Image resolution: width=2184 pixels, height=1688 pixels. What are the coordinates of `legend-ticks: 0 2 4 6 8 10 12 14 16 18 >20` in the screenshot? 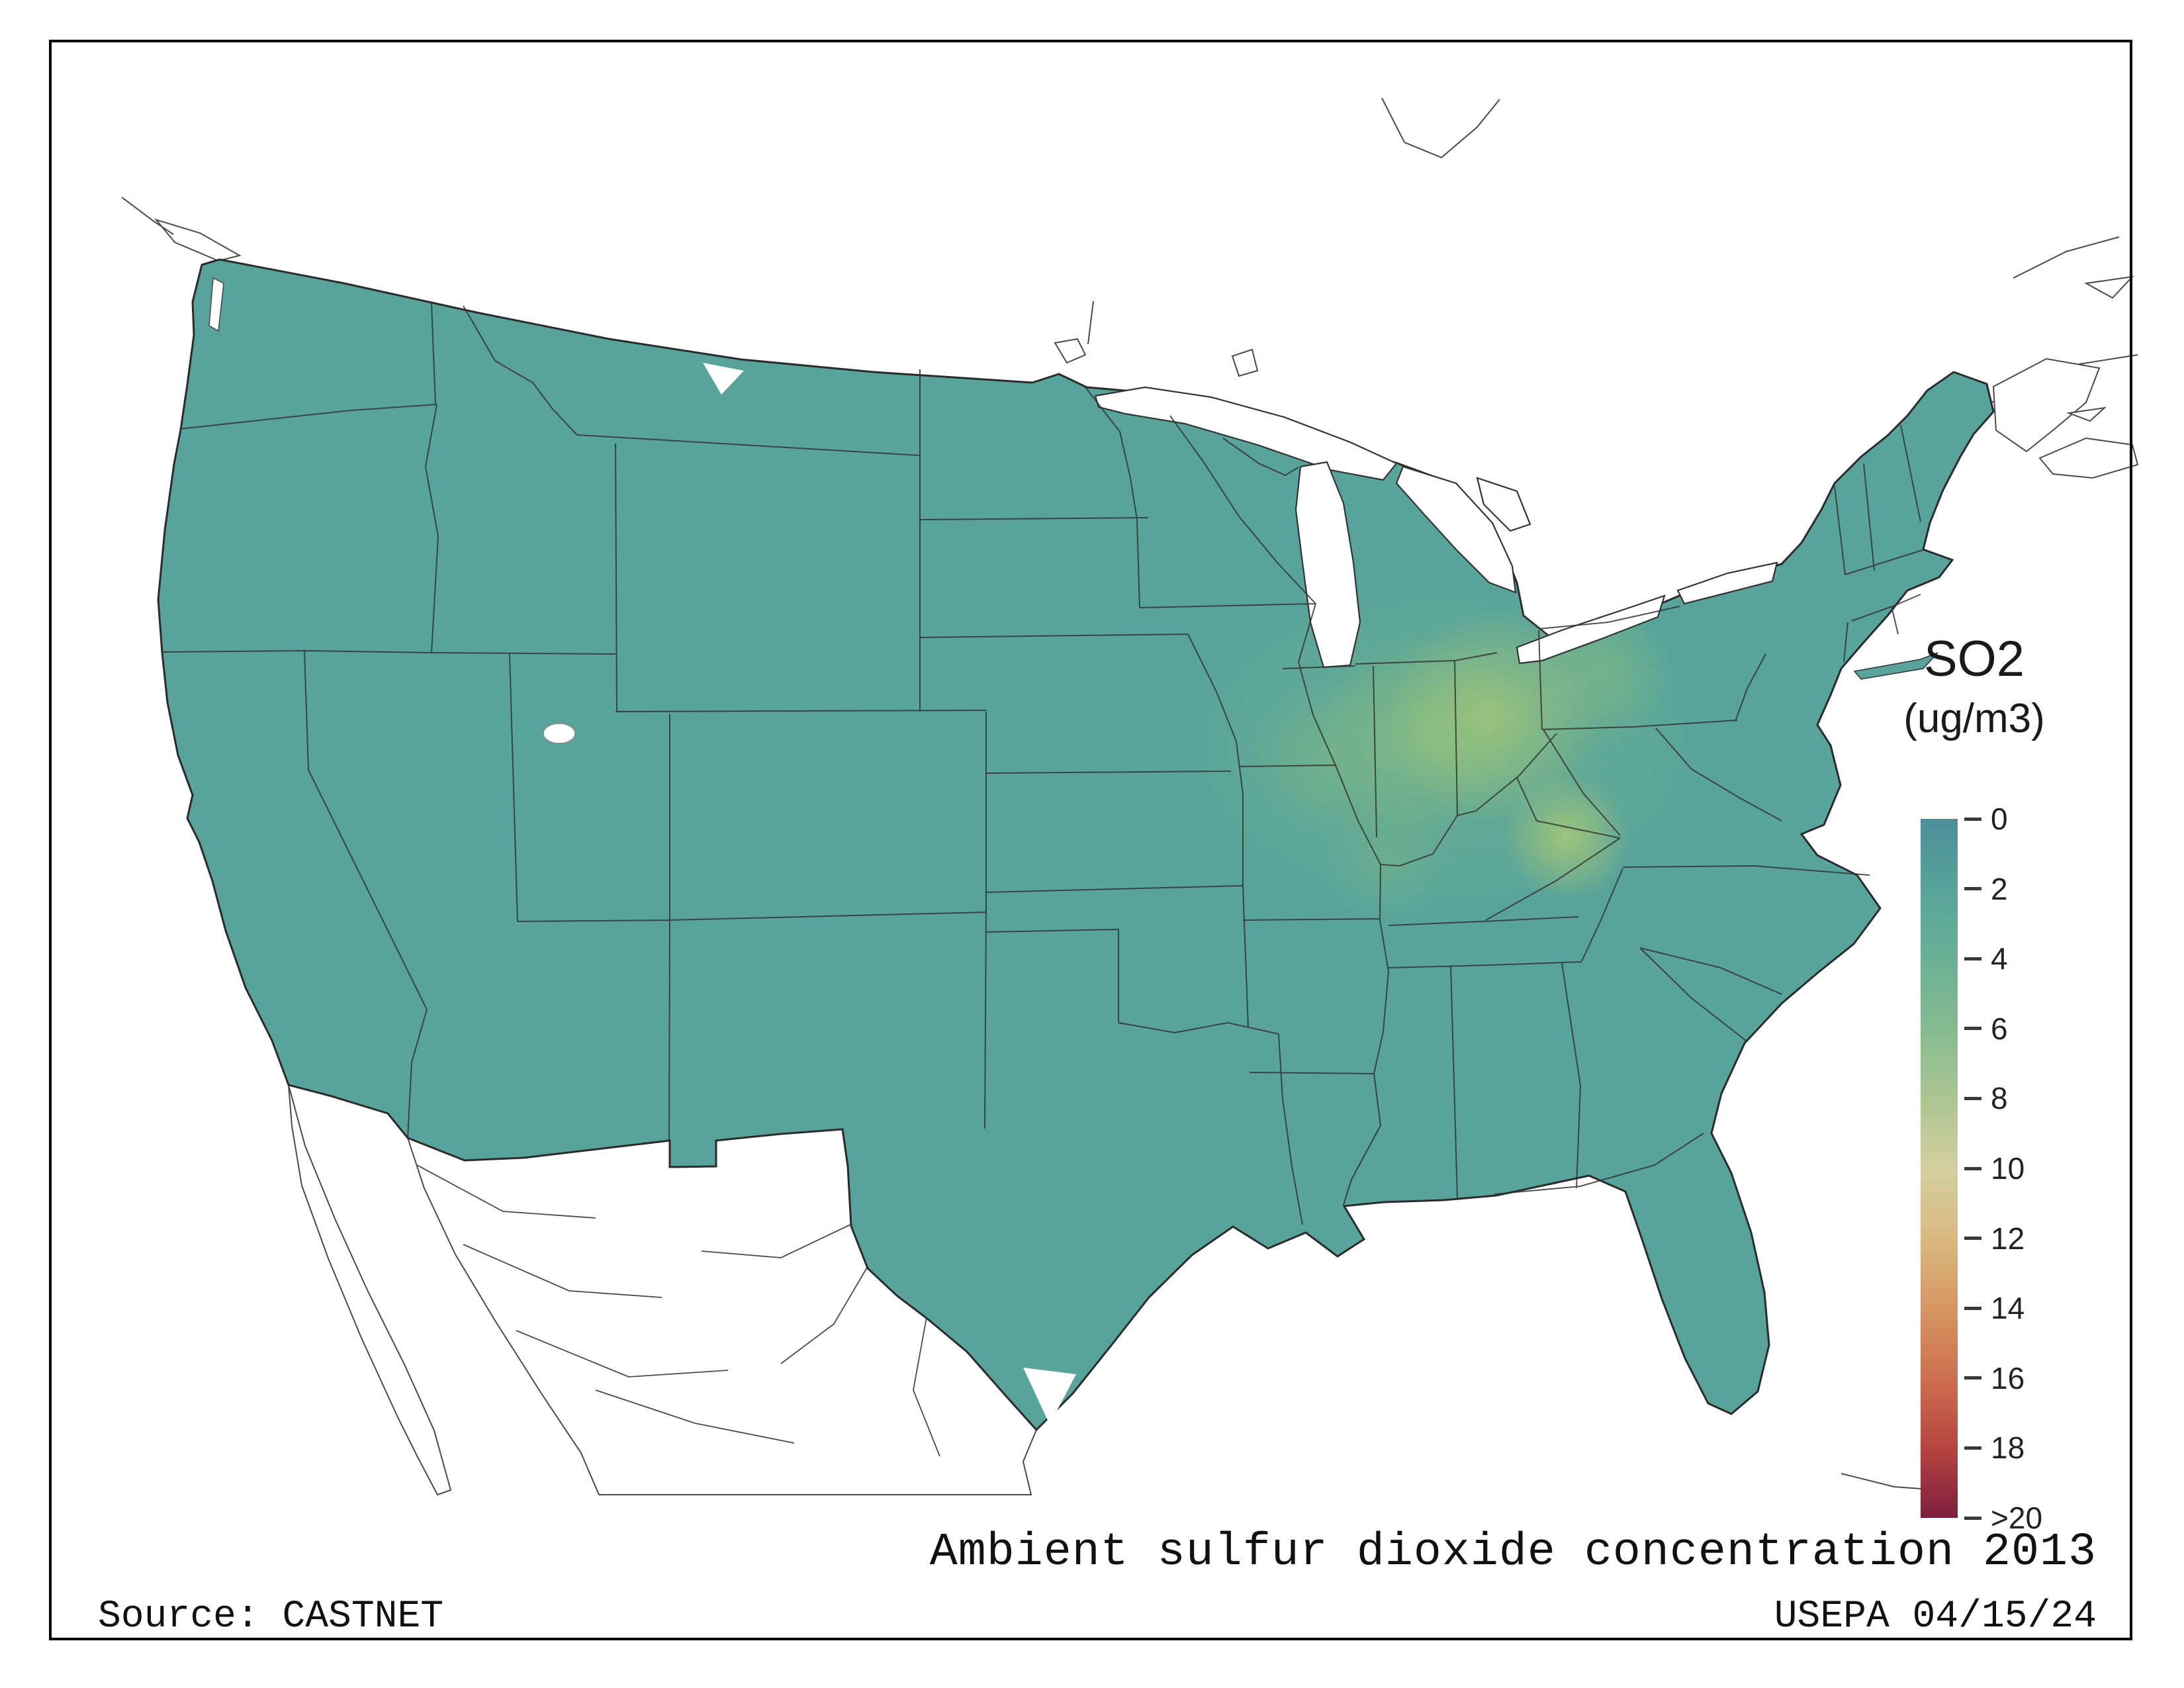 It's located at (2043, 1168).